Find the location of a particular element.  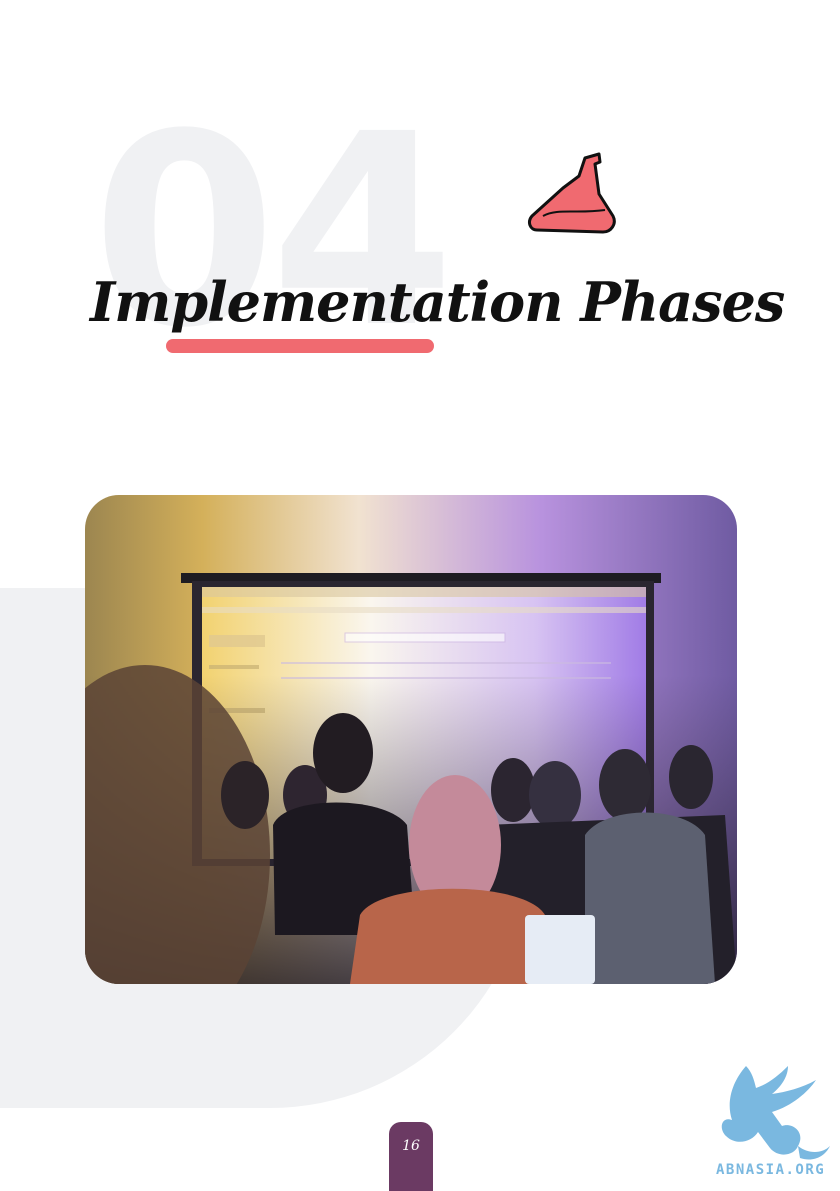

page-number: 16 is located at coordinates (411, 1146).